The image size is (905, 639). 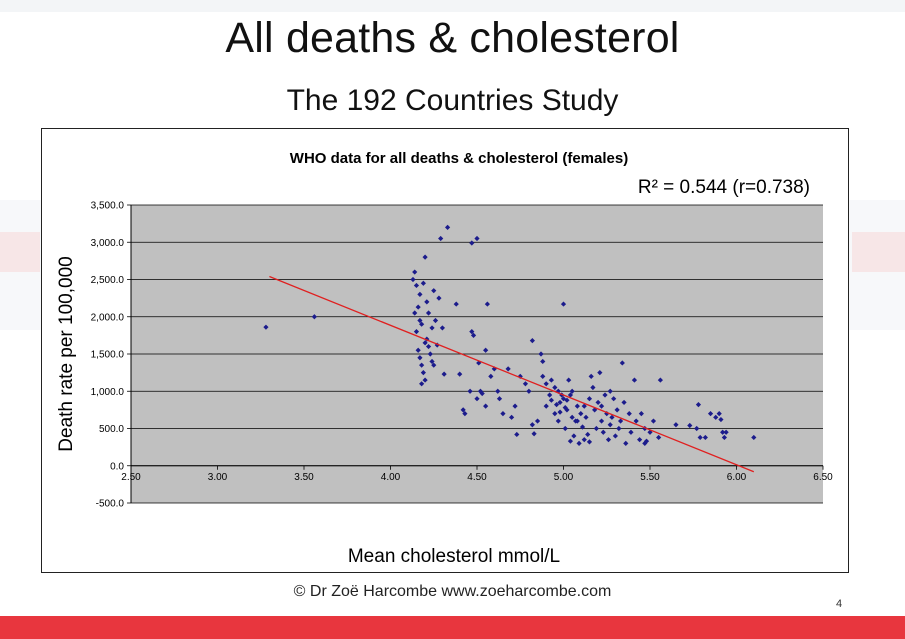 I want to click on page-number: 4, so click(x=839, y=604).